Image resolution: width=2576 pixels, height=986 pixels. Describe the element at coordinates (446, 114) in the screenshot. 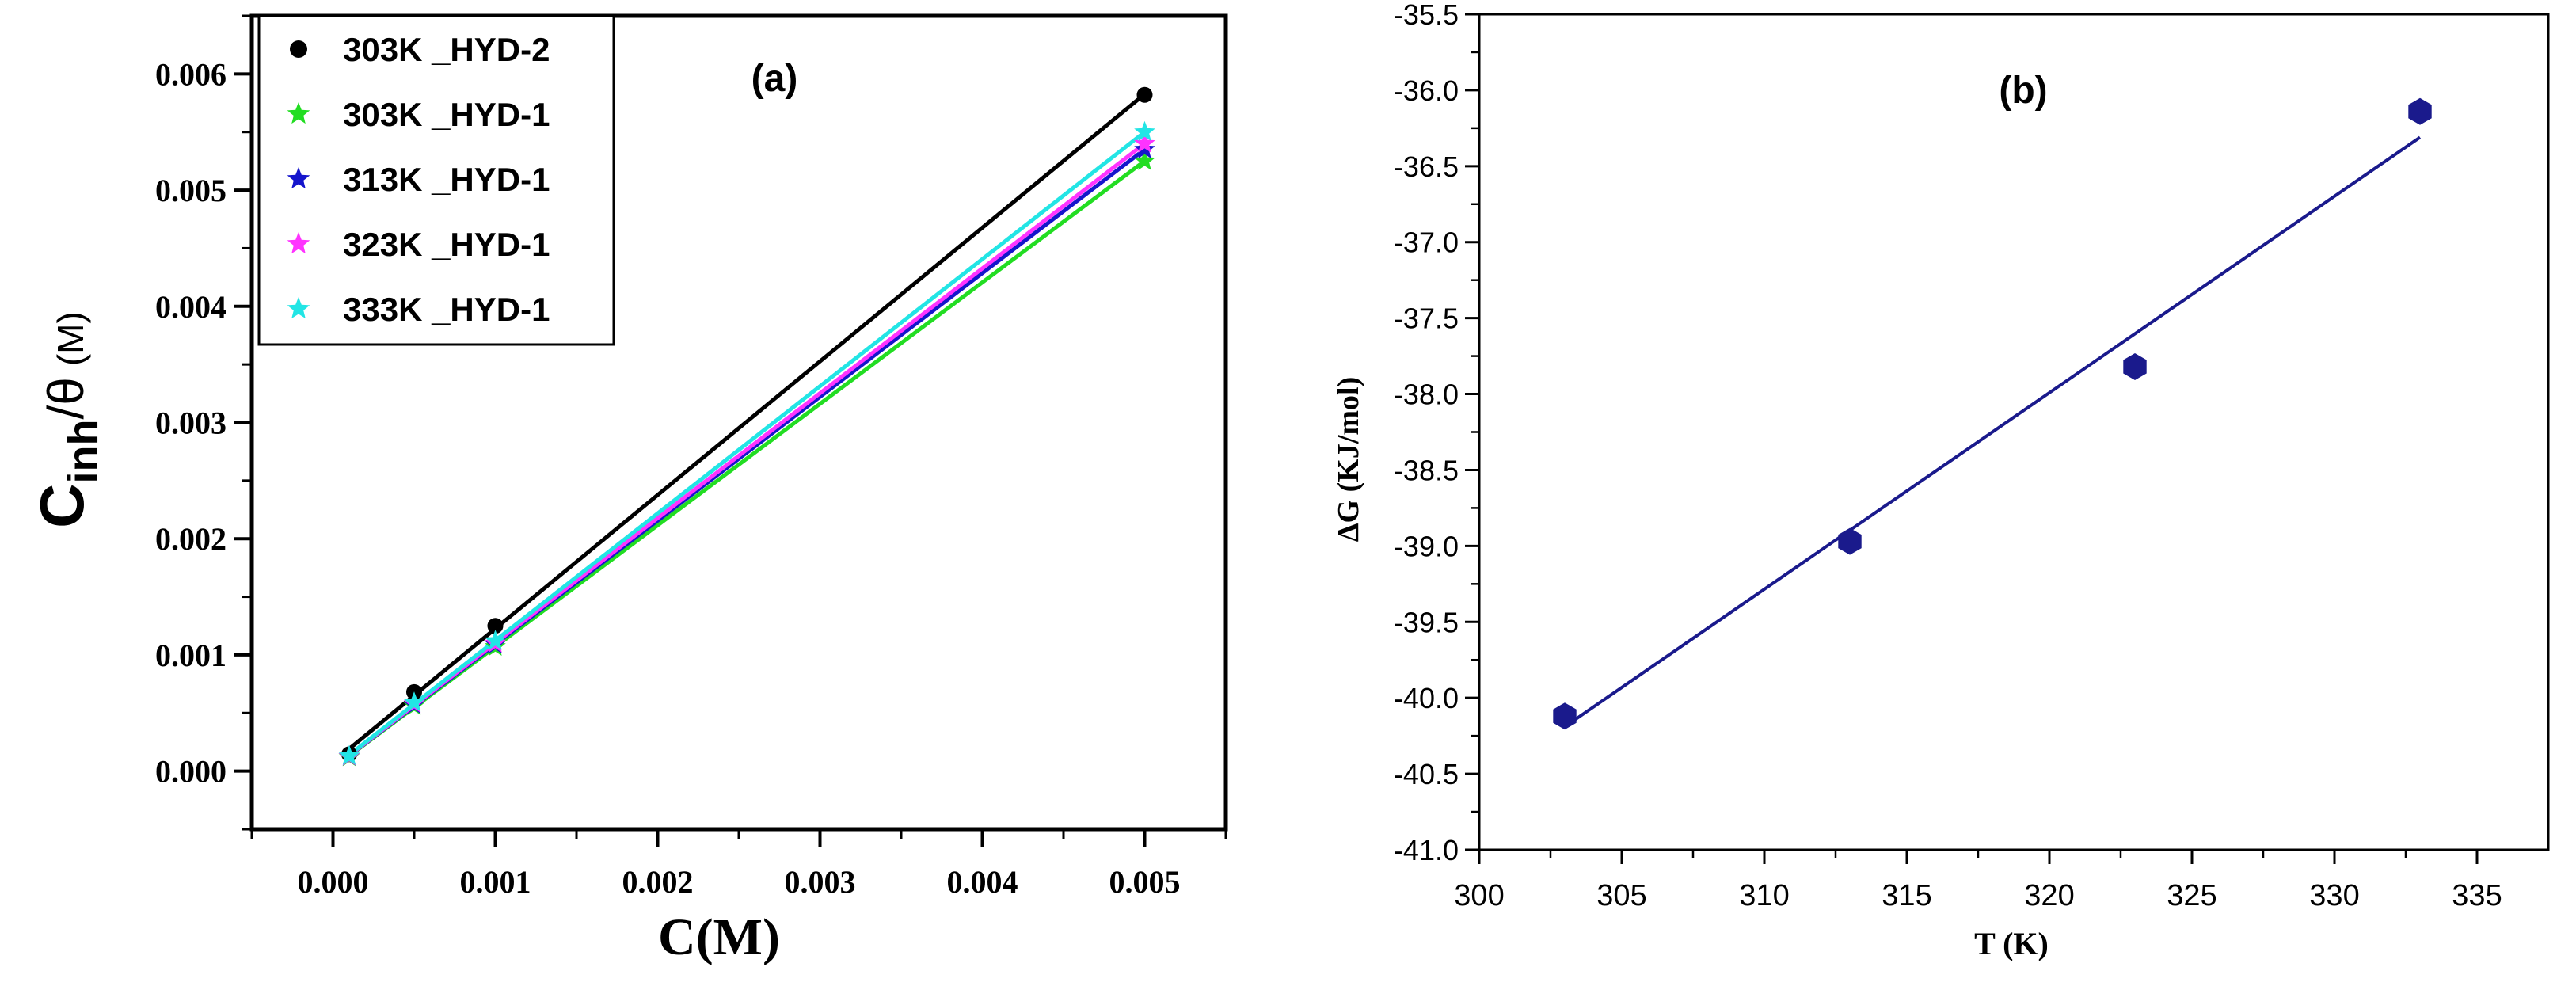

I see `legend-label: 303K _HYD-1` at that location.